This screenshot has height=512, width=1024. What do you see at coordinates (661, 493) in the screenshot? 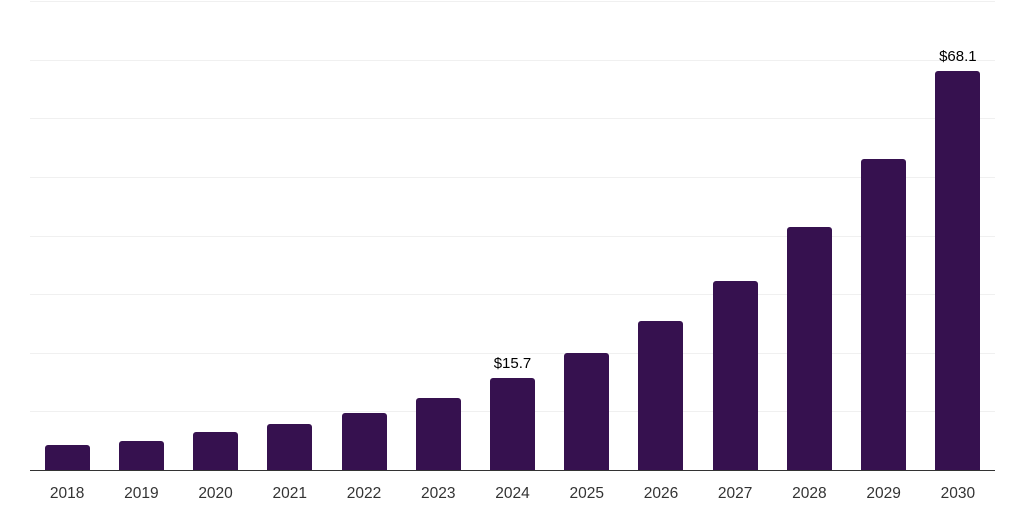
I see `x-tick-label-2026: 2026` at bounding box center [661, 493].